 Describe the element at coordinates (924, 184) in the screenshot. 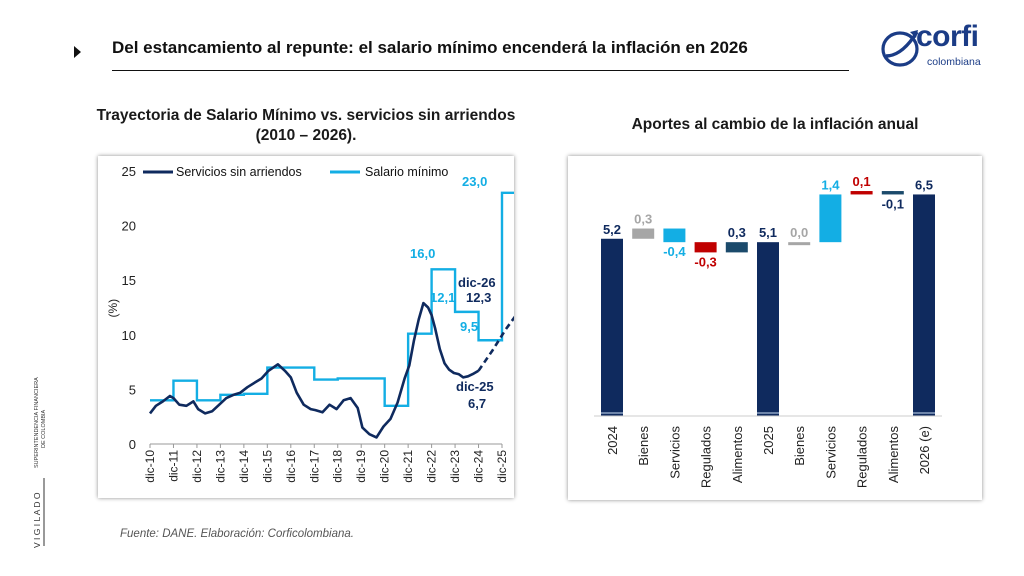

I see `bar-value-label: 6,5` at that location.